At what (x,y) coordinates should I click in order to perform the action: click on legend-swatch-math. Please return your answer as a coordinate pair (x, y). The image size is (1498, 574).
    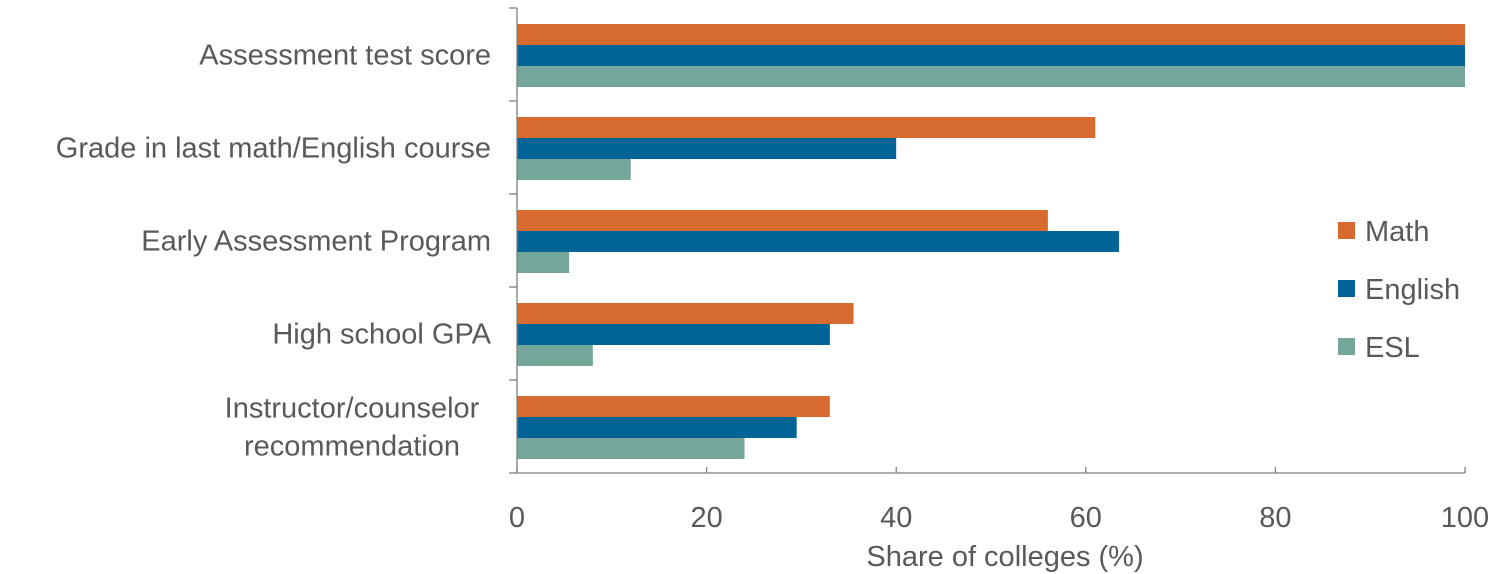
    Looking at the image, I should click on (1346, 230).